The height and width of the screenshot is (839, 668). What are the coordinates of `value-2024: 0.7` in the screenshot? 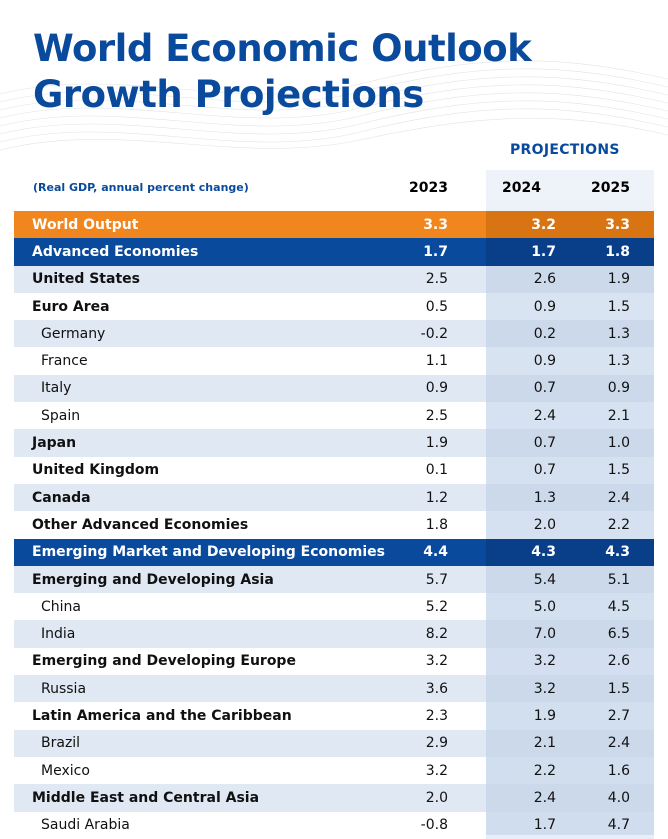 It's located at (528, 388).